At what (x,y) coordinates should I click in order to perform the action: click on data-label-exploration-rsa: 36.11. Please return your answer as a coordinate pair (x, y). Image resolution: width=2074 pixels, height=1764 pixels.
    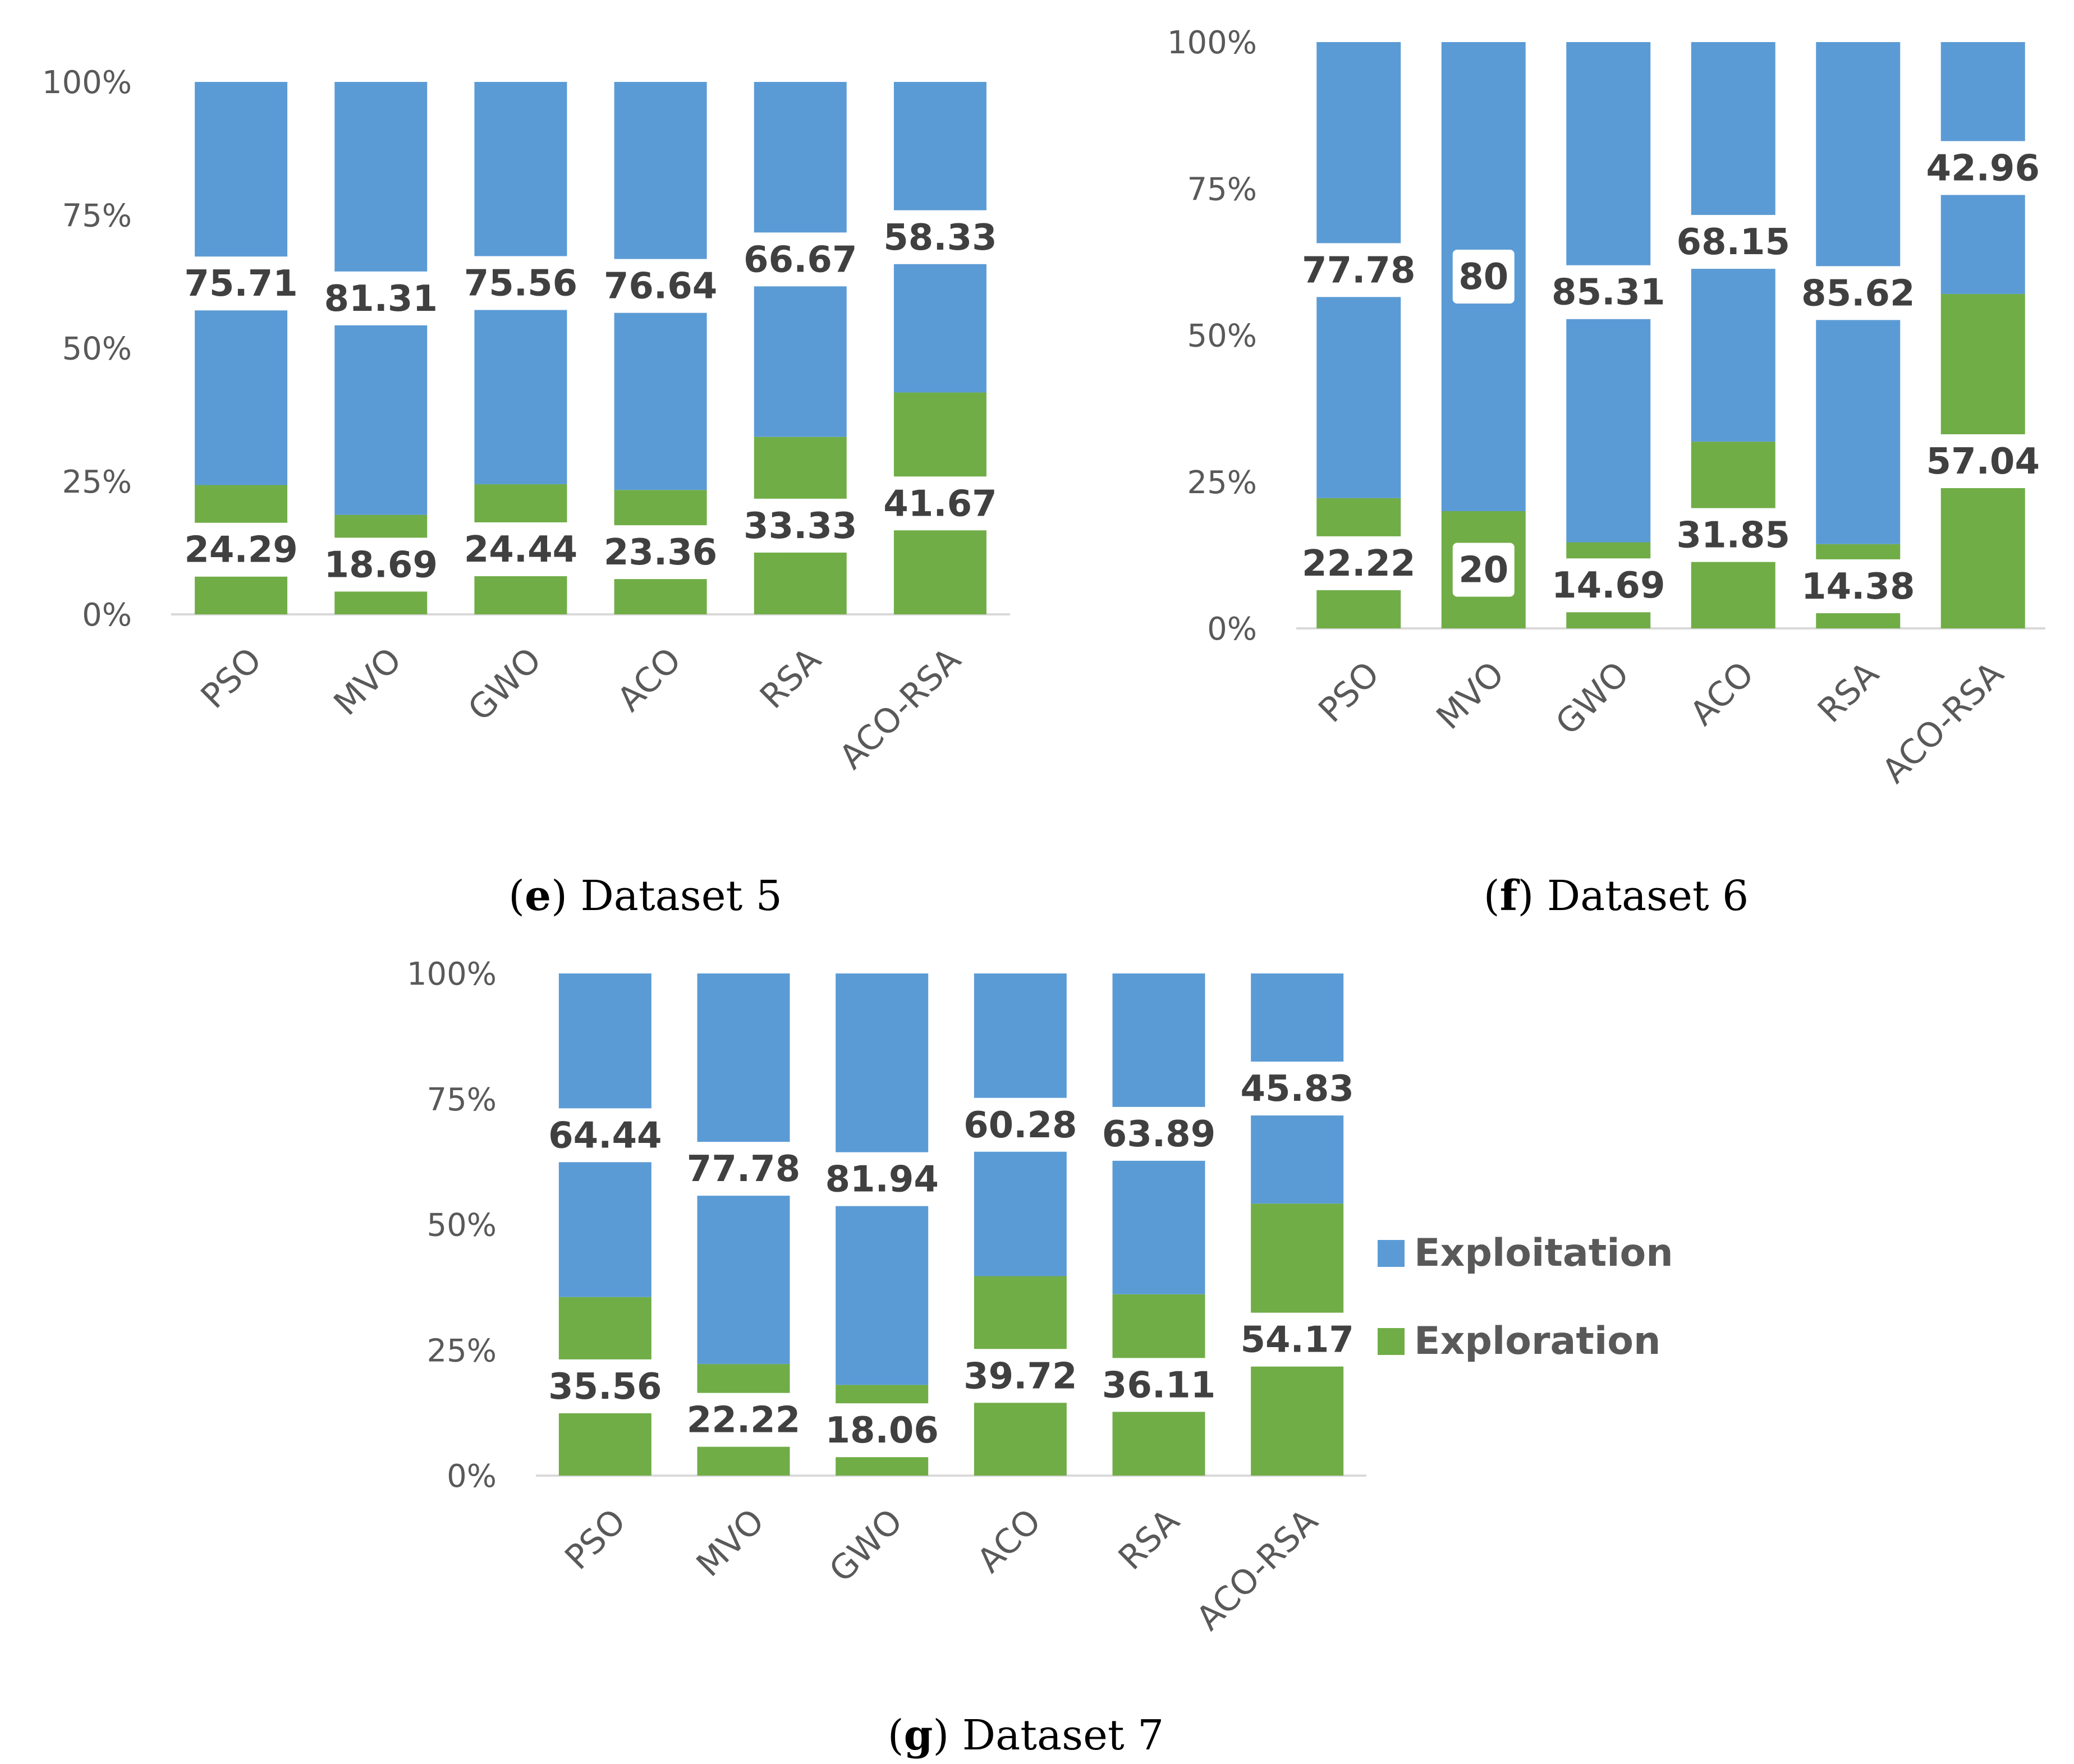
    Looking at the image, I should click on (1158, 1385).